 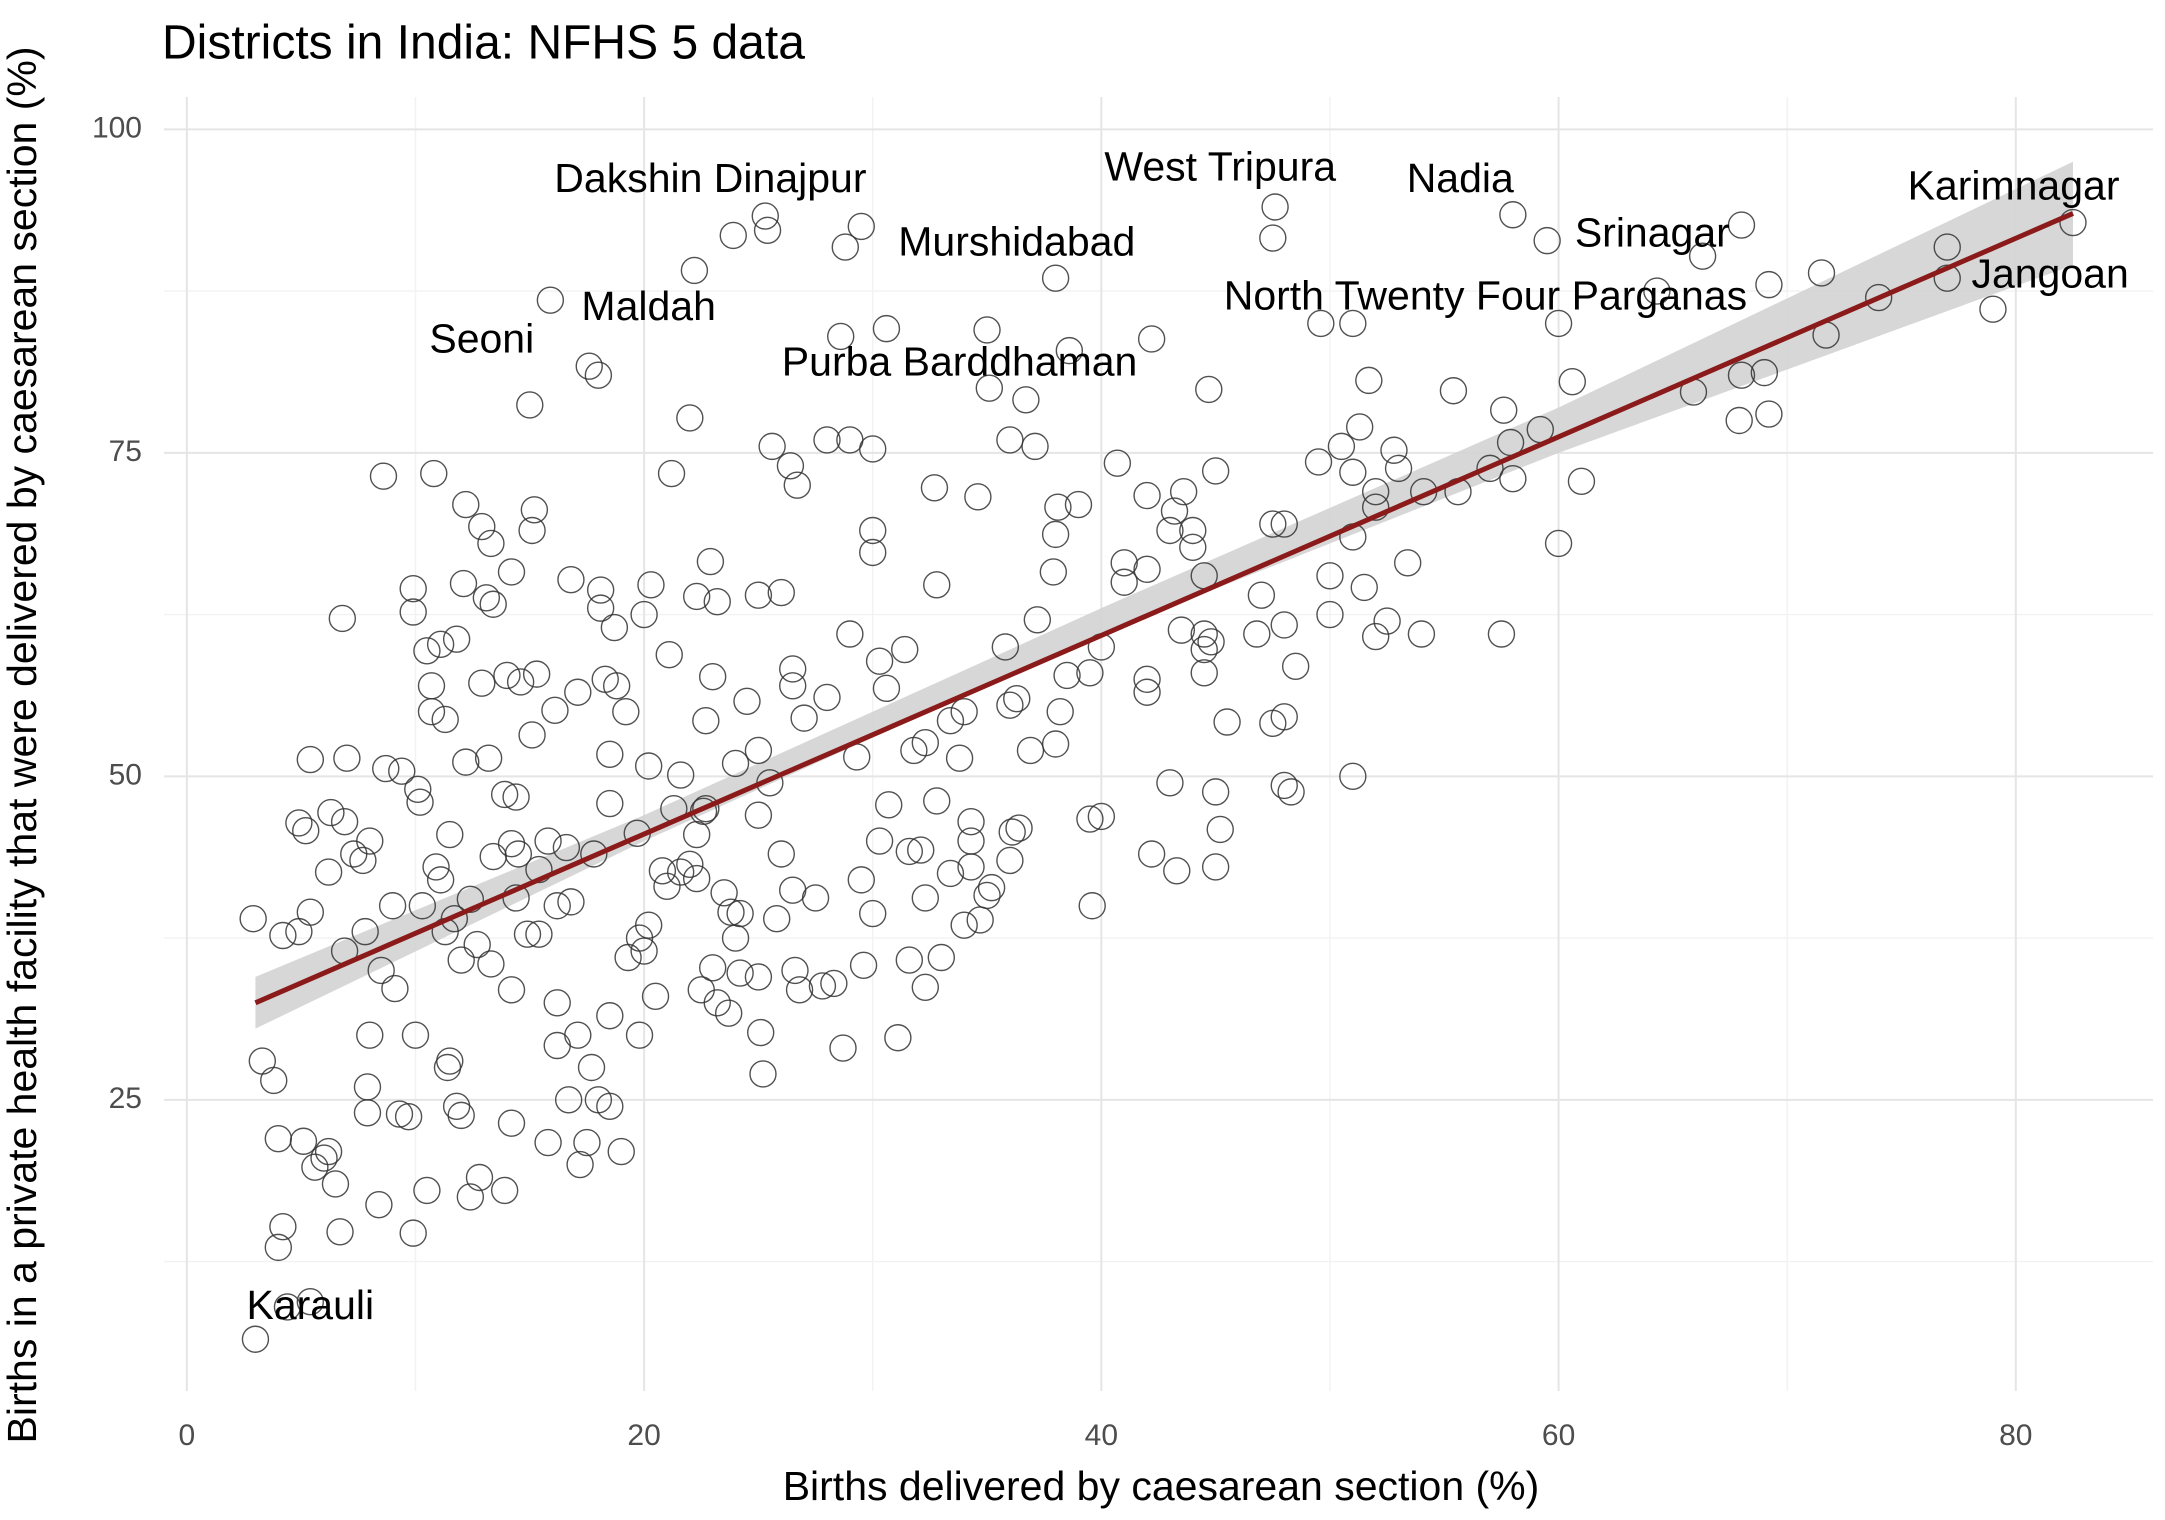 What do you see at coordinates (1016, 241) in the screenshot?
I see `point-label: Murshidabad` at bounding box center [1016, 241].